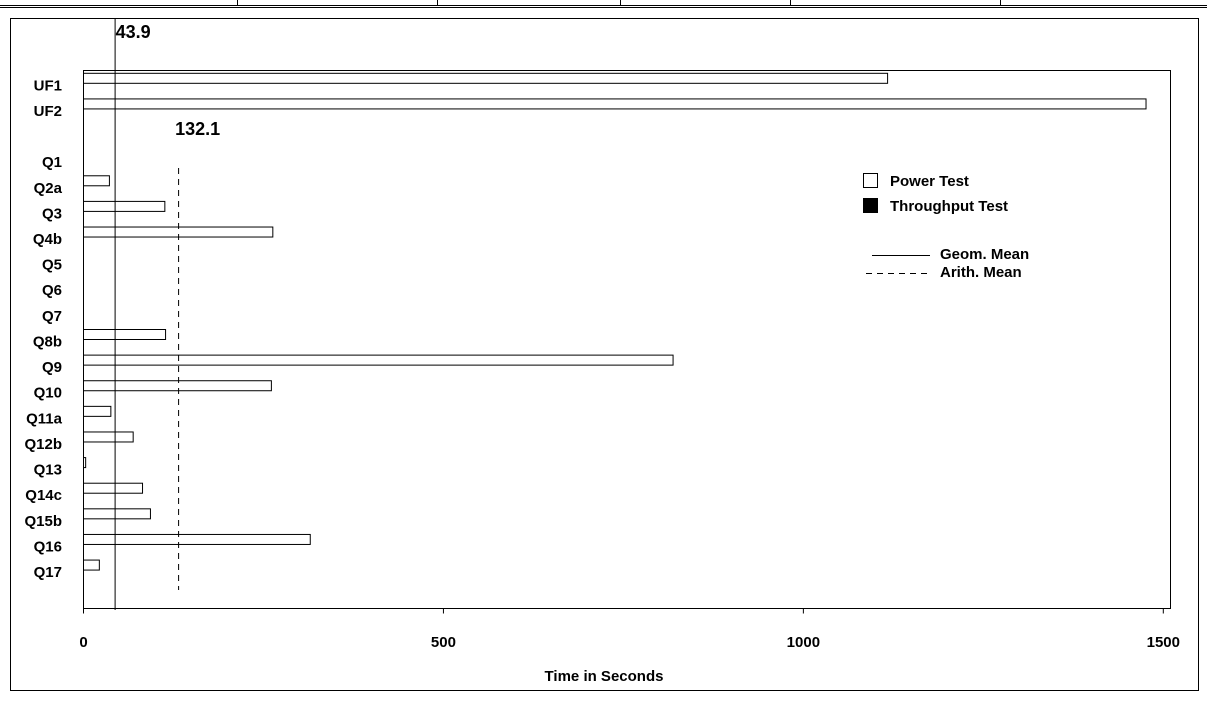 Image resolution: width=1207 pixels, height=705 pixels. Describe the element at coordinates (604, 676) in the screenshot. I see `x-axis-label: Time in Seconds` at that location.